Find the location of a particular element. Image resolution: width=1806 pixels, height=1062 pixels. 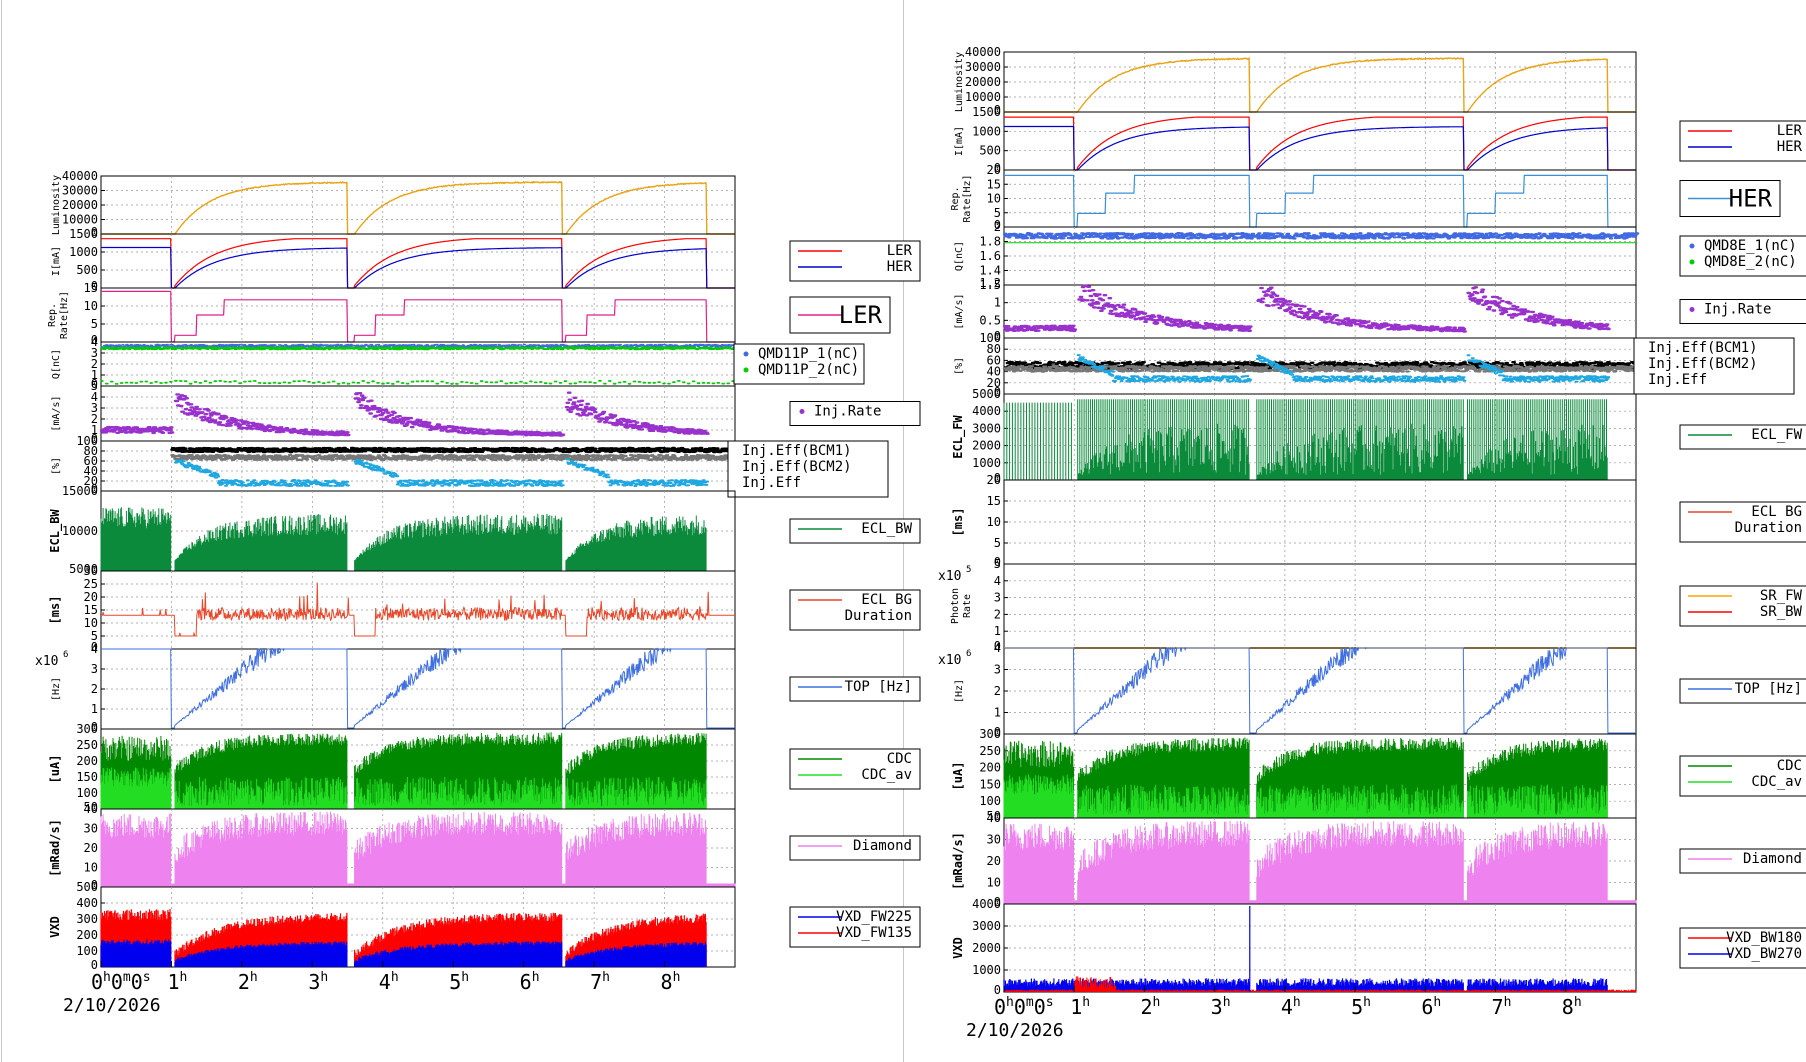

y-axis-label: Rep. is located at coordinates (955, 198).